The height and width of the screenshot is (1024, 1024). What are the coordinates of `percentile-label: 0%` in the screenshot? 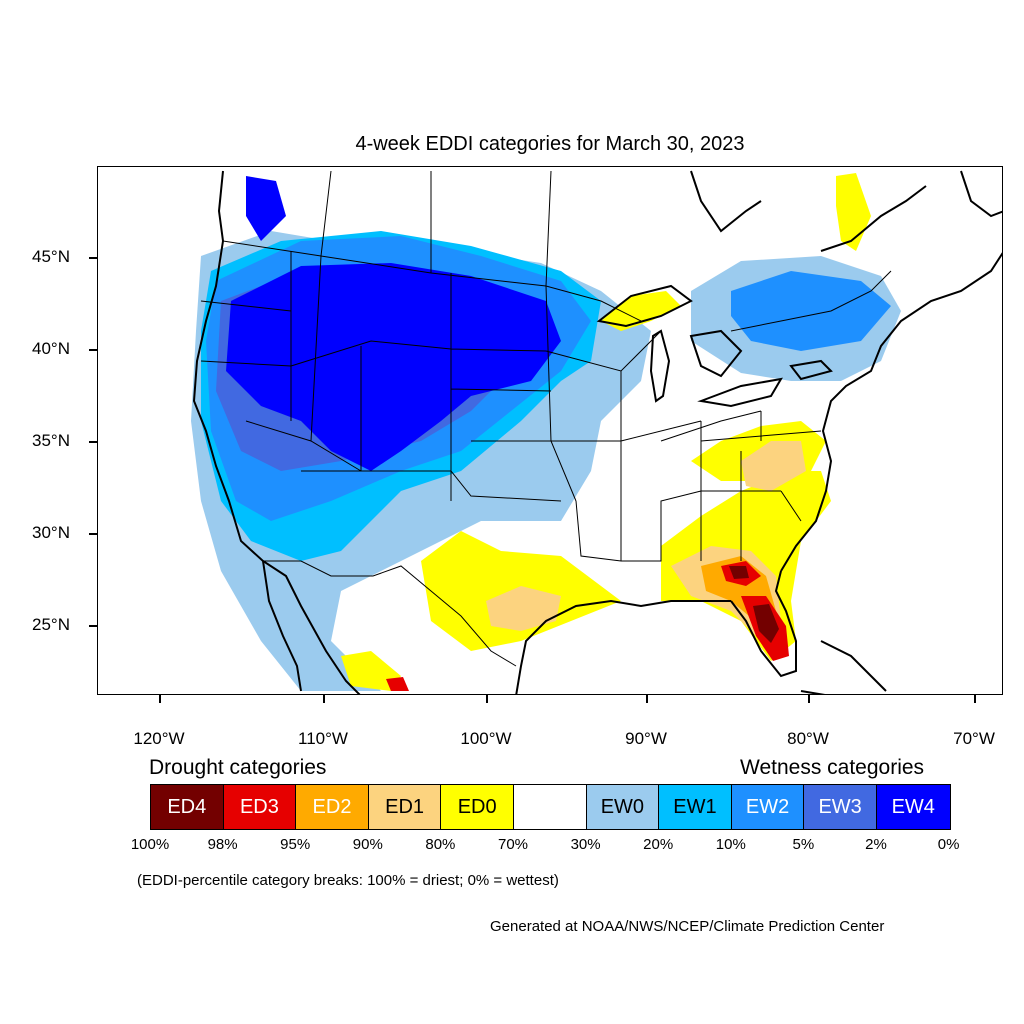 It's located at (948, 844).